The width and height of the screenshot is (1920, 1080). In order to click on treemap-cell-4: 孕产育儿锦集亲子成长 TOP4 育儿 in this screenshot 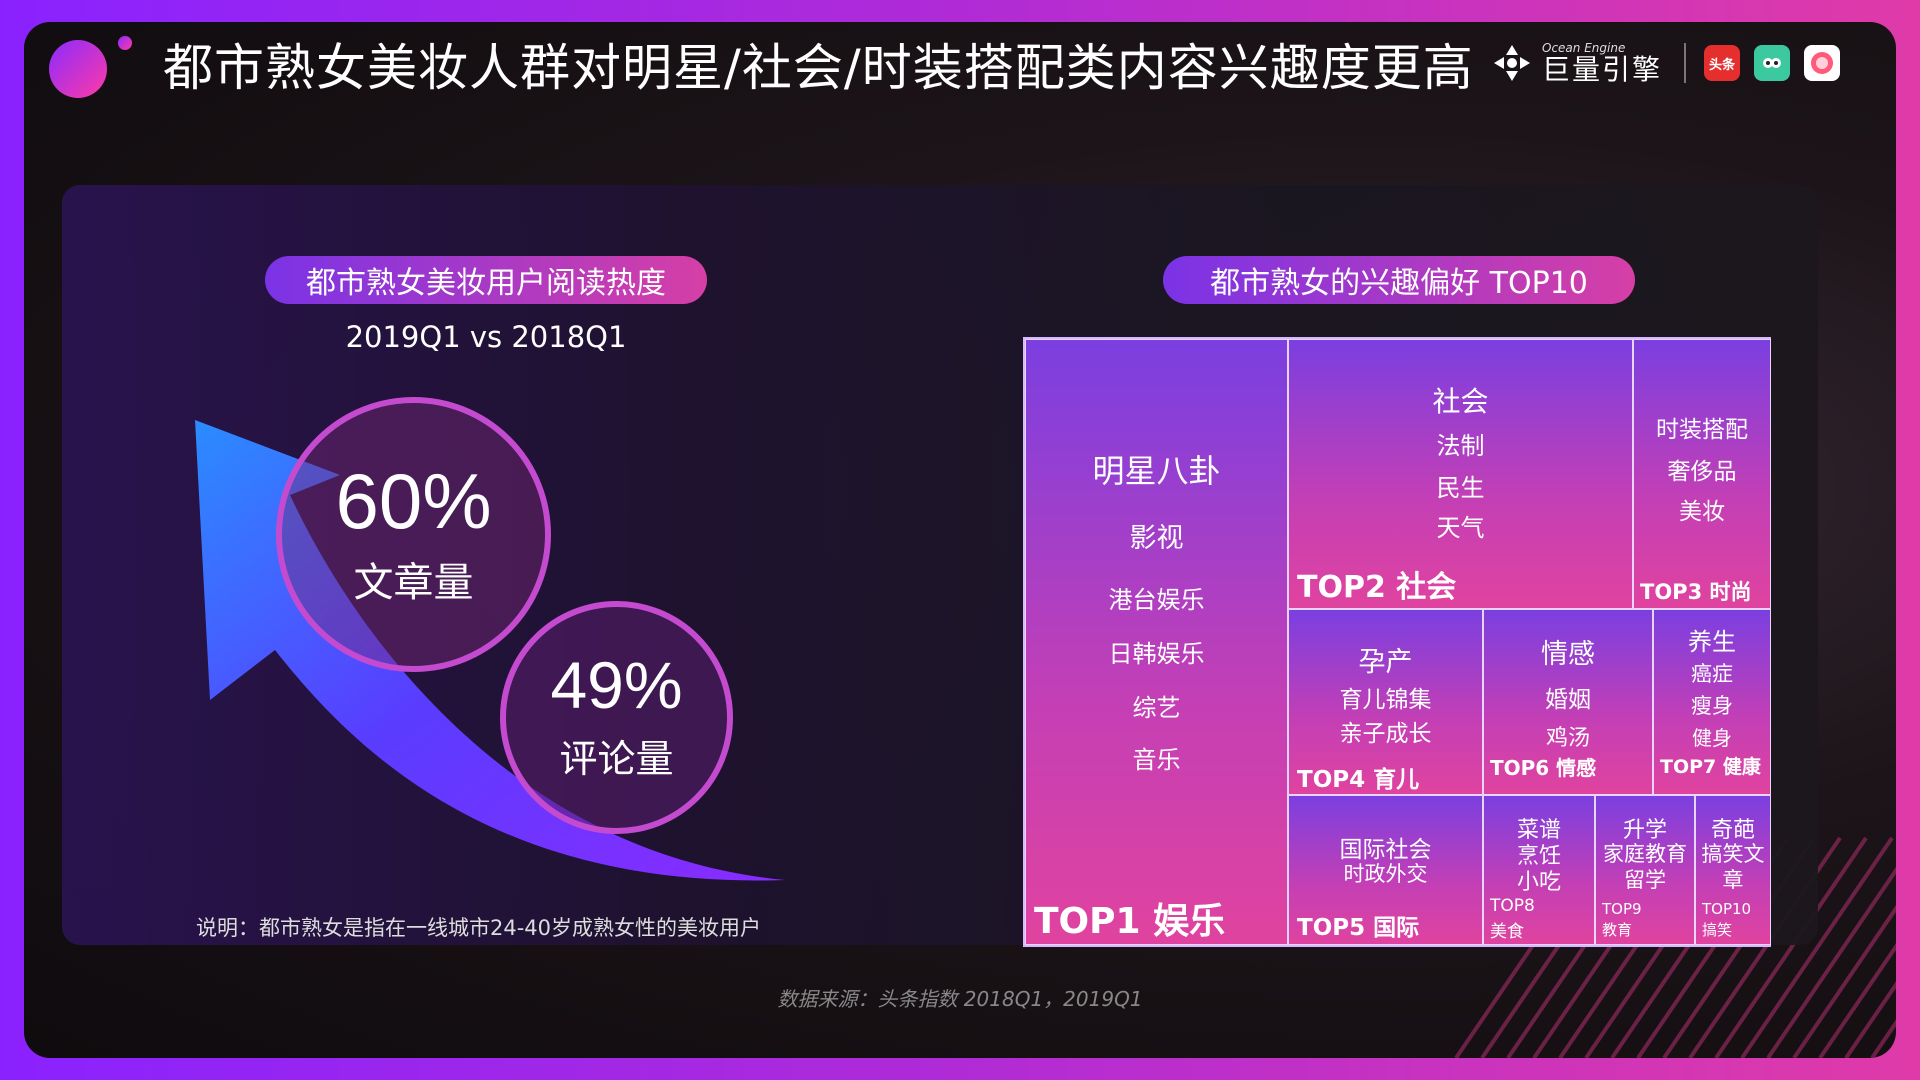, I will do `click(1385, 702)`.